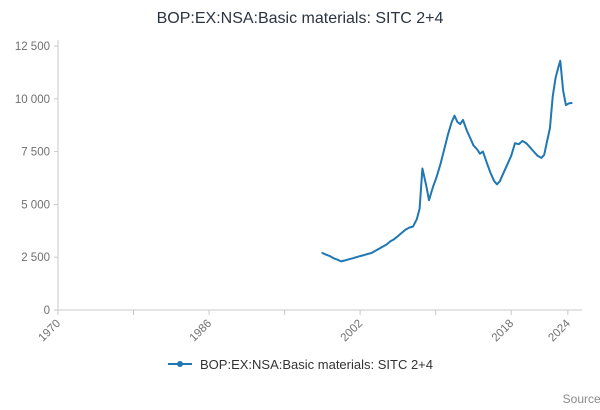 The height and width of the screenshot is (410, 600). I want to click on y-tick-label: 2 500, so click(35, 258).